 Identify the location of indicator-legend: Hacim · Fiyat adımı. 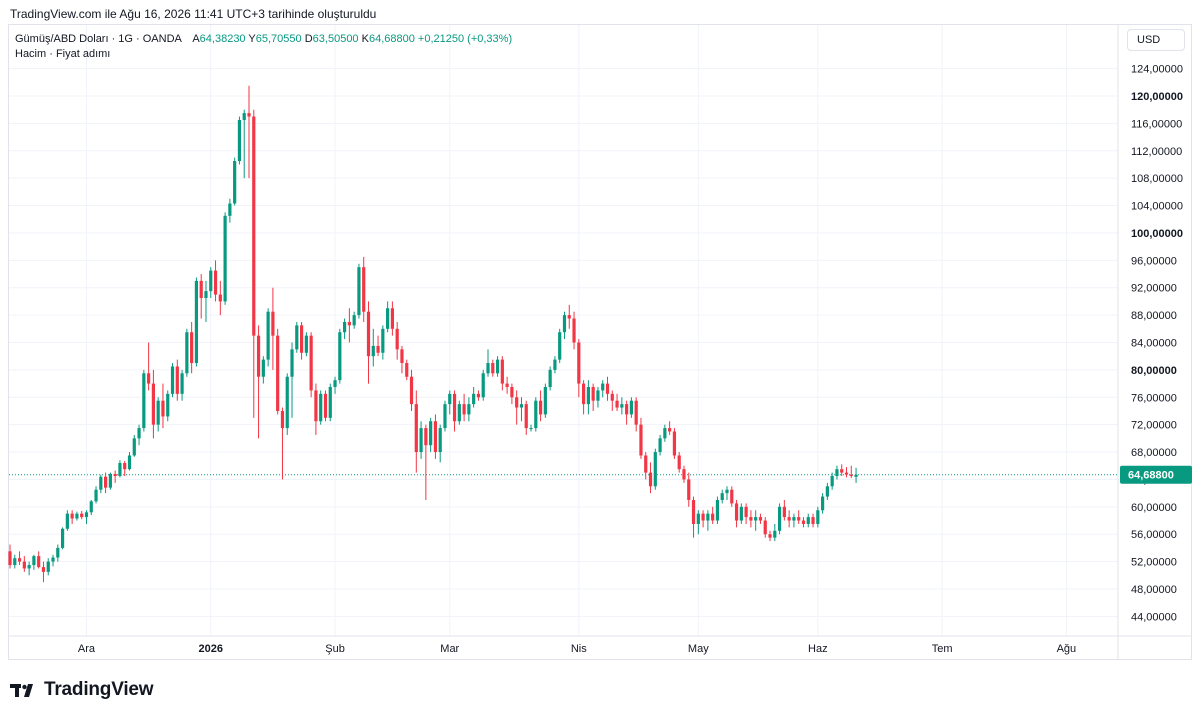
(63, 54).